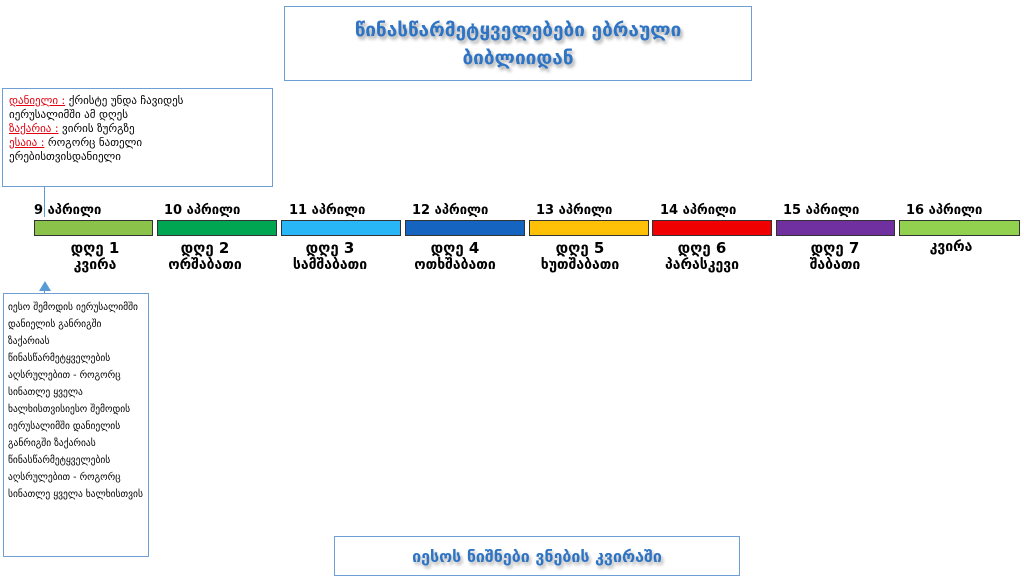 The width and height of the screenshot is (1024, 576). Describe the element at coordinates (205, 265) in the screenshot. I see `day-name: ორშაბათი` at that location.